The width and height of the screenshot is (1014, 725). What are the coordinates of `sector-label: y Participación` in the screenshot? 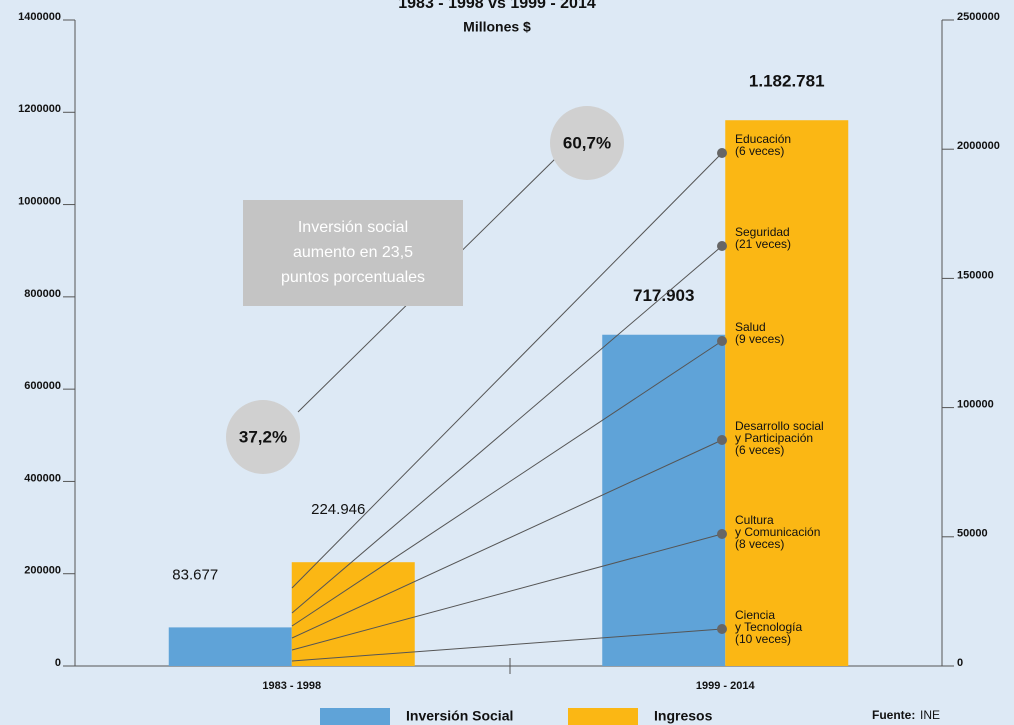 It's located at (774, 438).